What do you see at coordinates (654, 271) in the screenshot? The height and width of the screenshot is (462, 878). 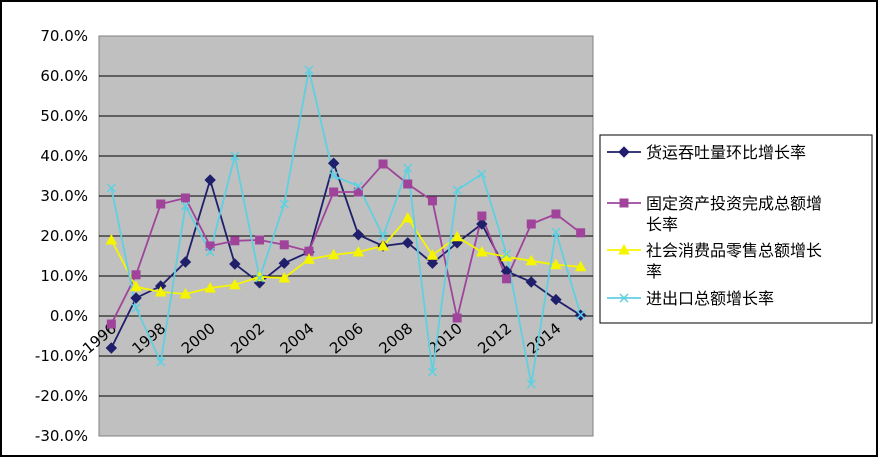 I see `legend-label: 率` at bounding box center [654, 271].